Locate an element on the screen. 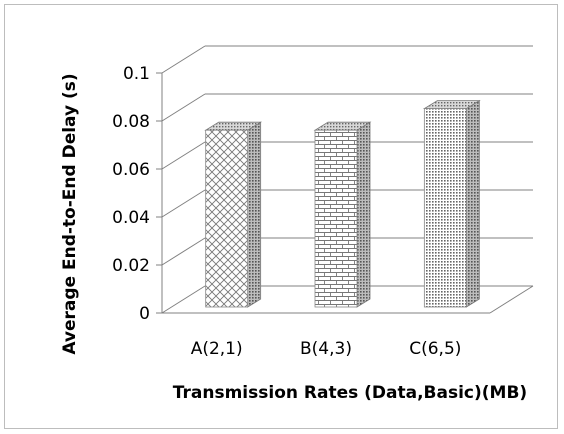 The height and width of the screenshot is (434, 564). x-axis-title: Transmission Rates (Data,Basic)(MB) is located at coordinates (350, 393).